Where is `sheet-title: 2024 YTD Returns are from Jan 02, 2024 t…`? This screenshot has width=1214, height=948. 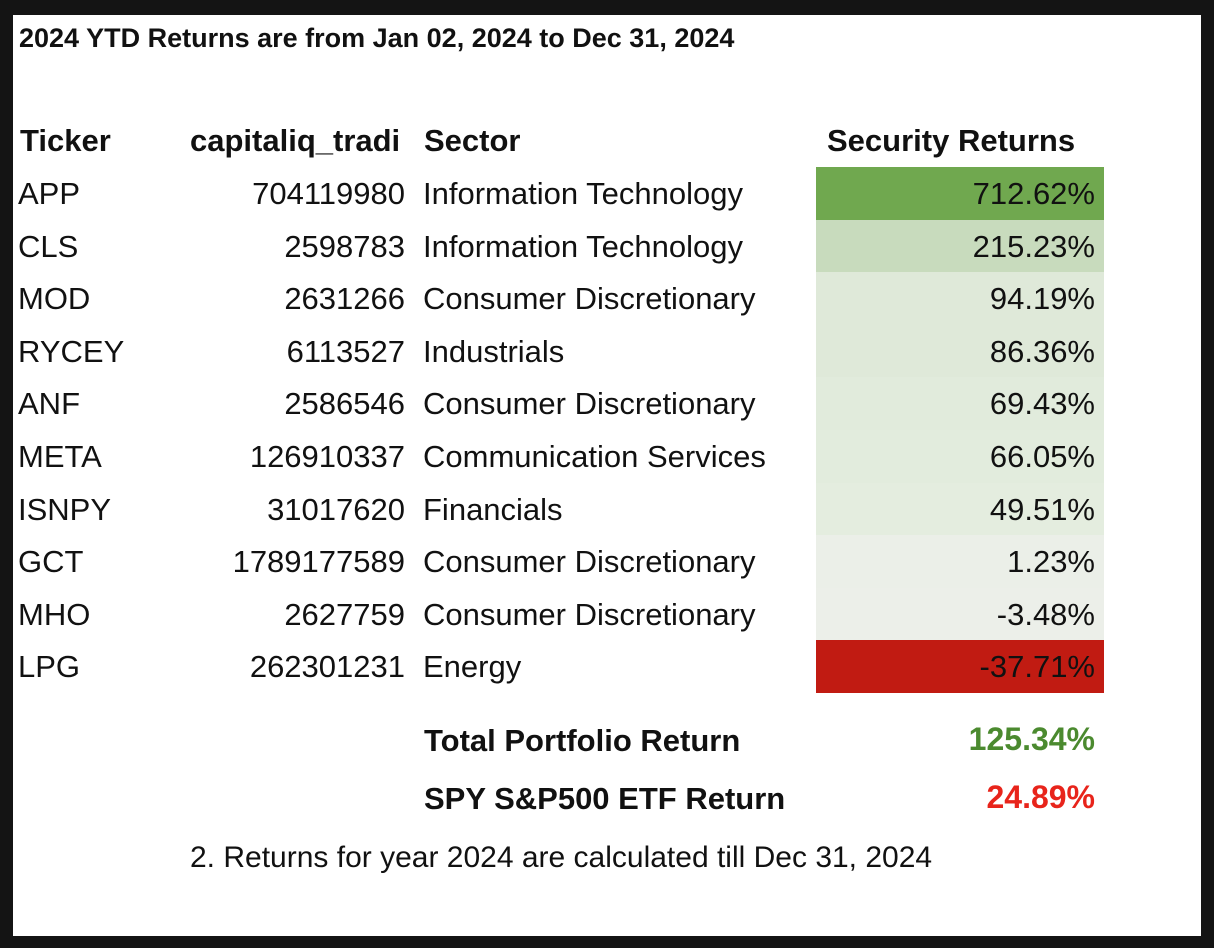 sheet-title: 2024 YTD Returns are from Jan 02, 2024 t… is located at coordinates (377, 38).